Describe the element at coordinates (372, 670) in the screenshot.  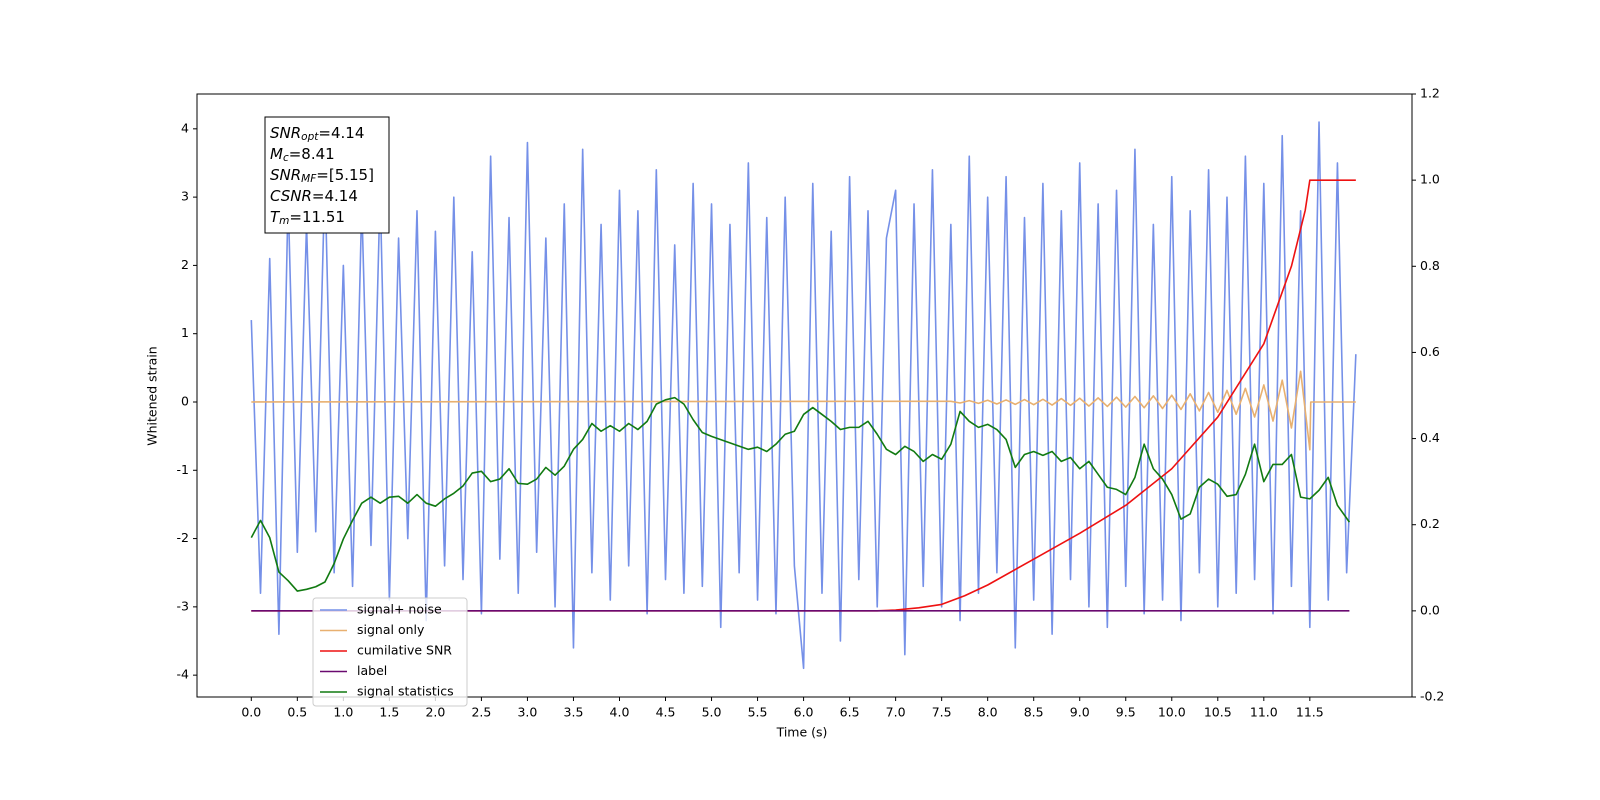
I see `legend-label: label` at that location.